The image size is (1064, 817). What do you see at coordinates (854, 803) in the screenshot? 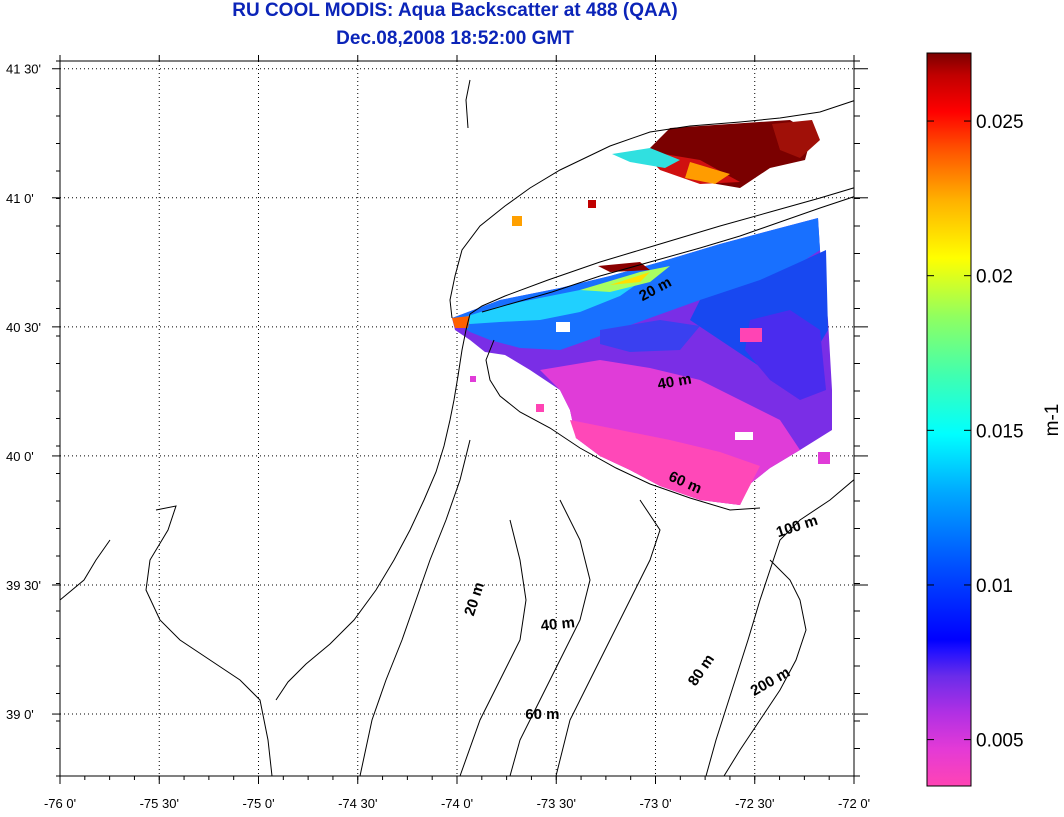
I see `x-tick-label: -72 0'` at bounding box center [854, 803].